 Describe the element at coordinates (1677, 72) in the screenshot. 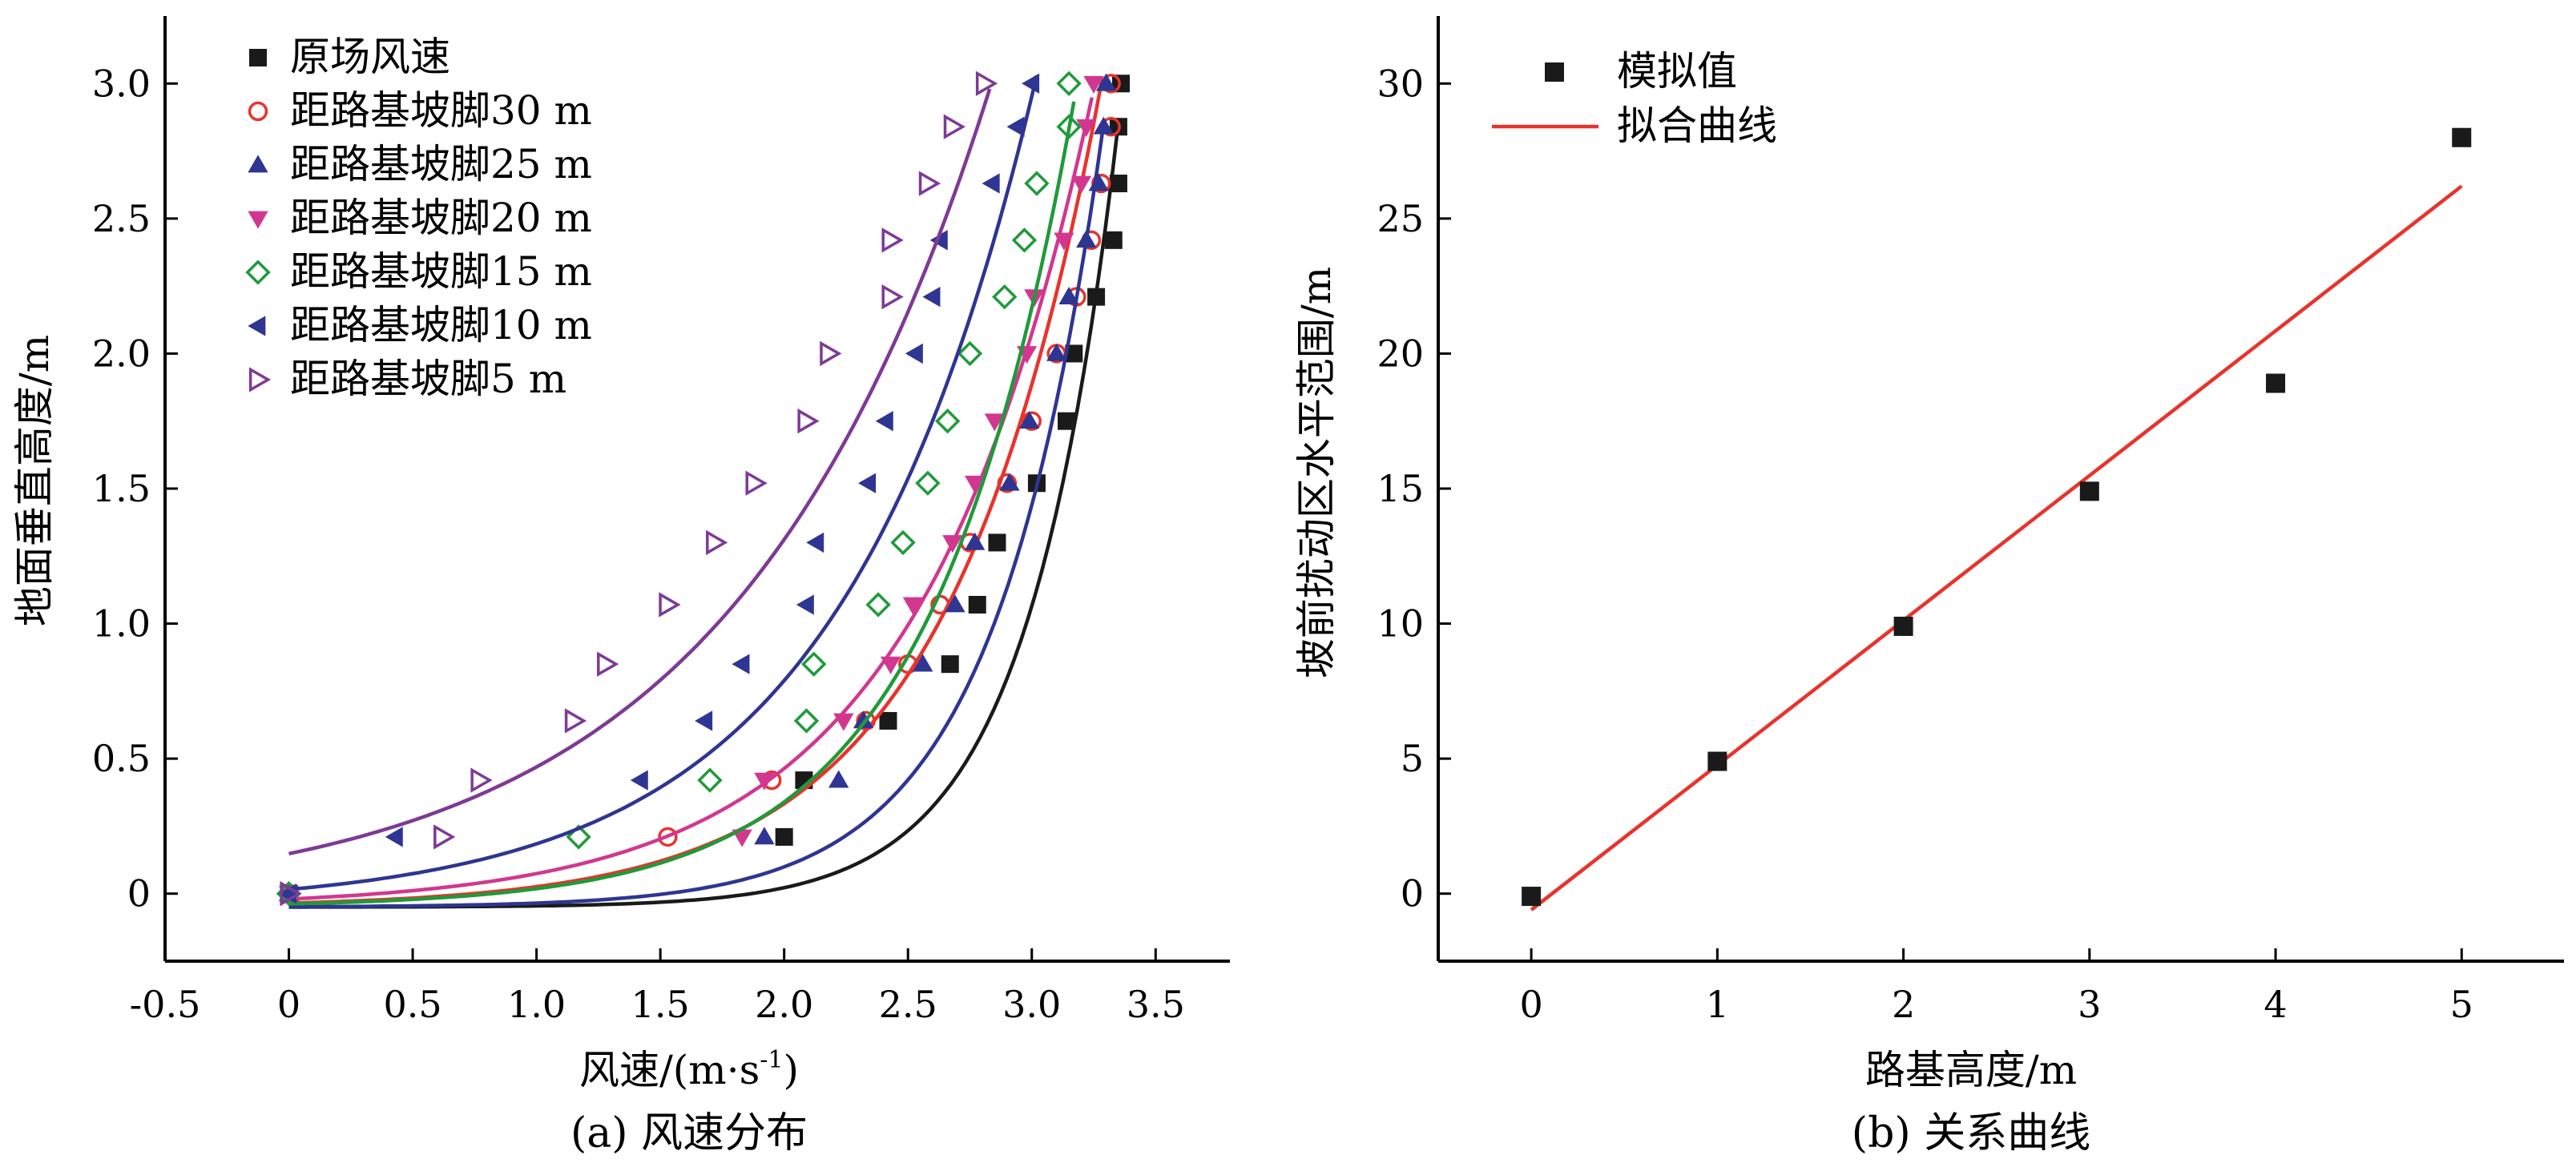

I see `legend-label-simulated: 模拟值` at that location.